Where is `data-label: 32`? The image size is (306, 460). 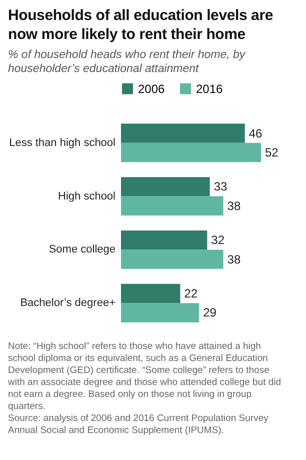
data-label: 32 is located at coordinates (218, 240).